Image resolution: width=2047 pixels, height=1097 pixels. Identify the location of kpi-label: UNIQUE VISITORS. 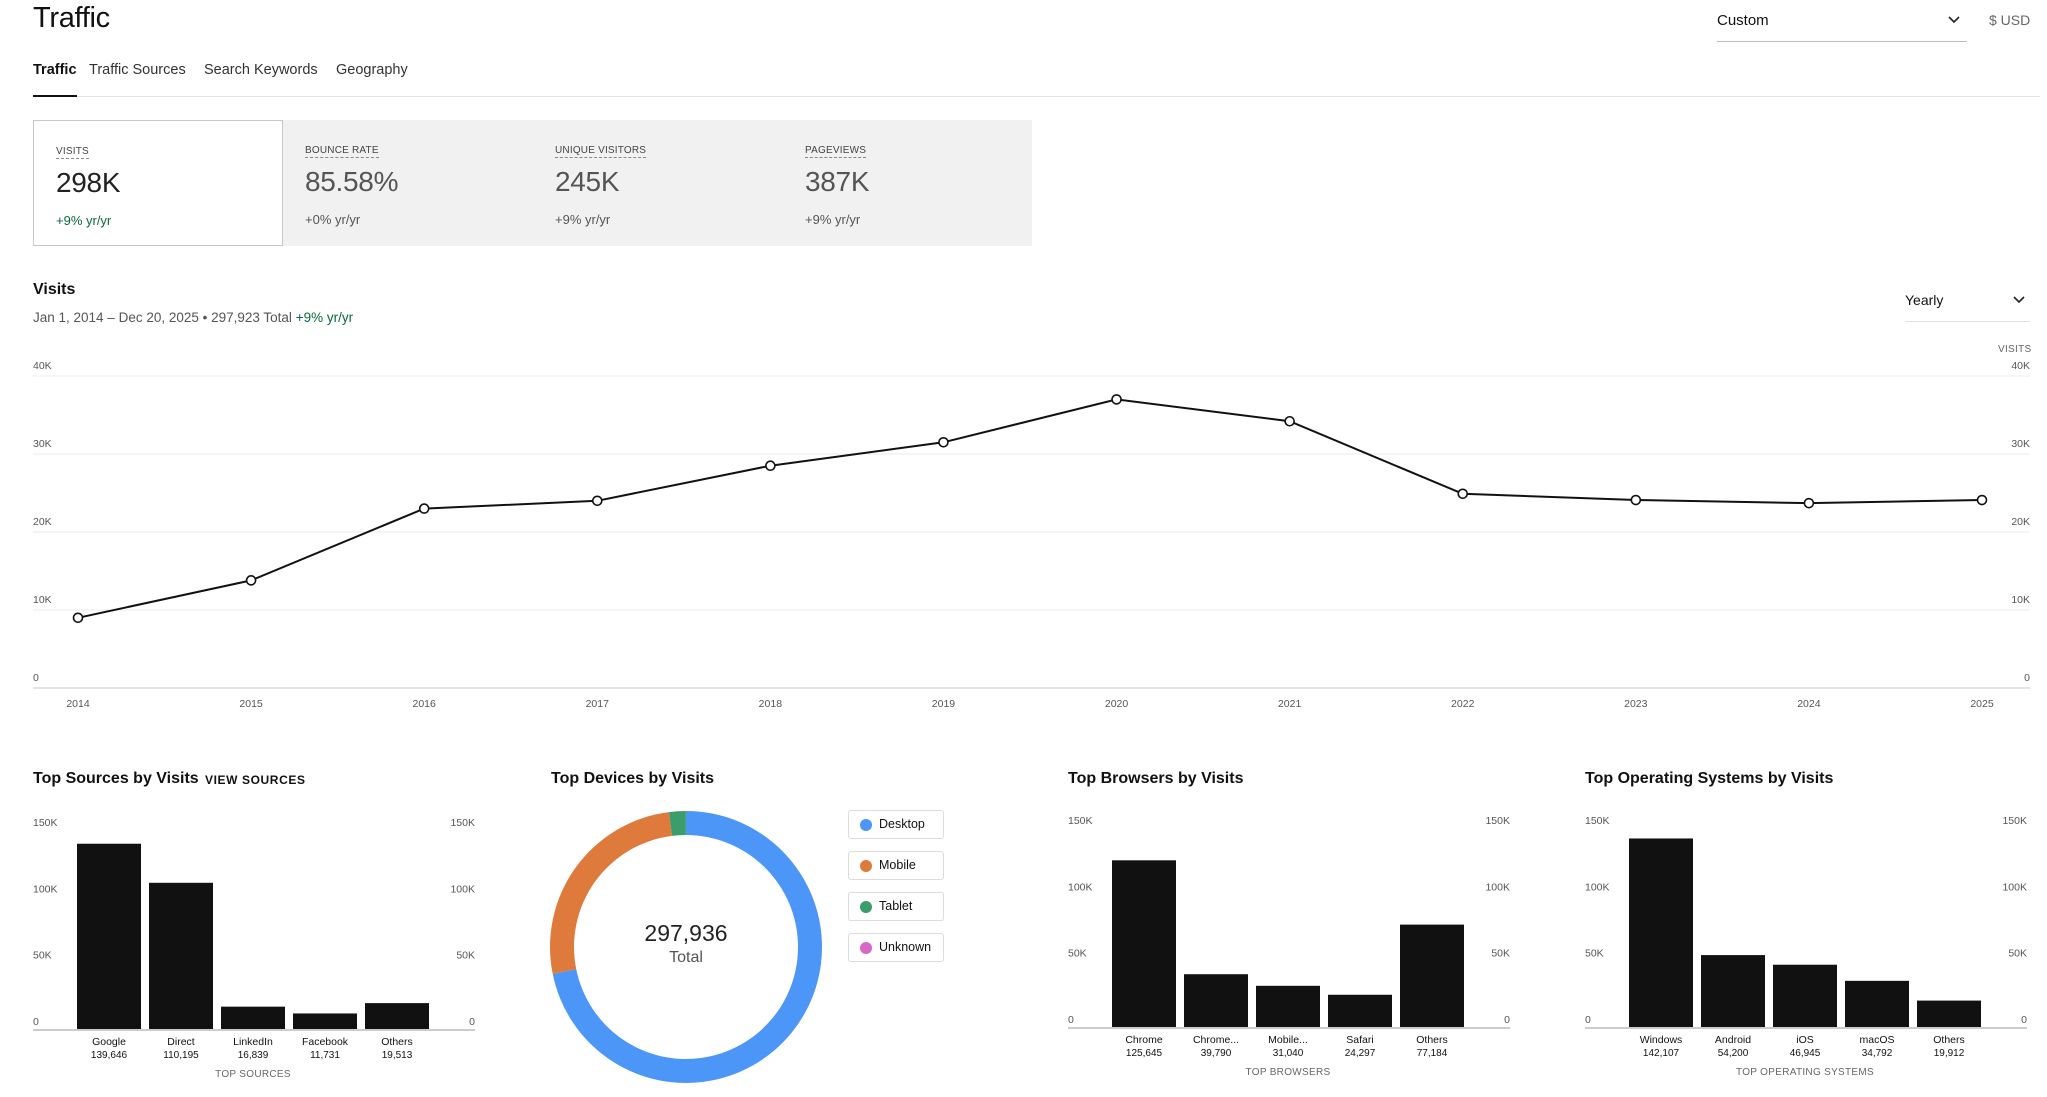
(601, 151).